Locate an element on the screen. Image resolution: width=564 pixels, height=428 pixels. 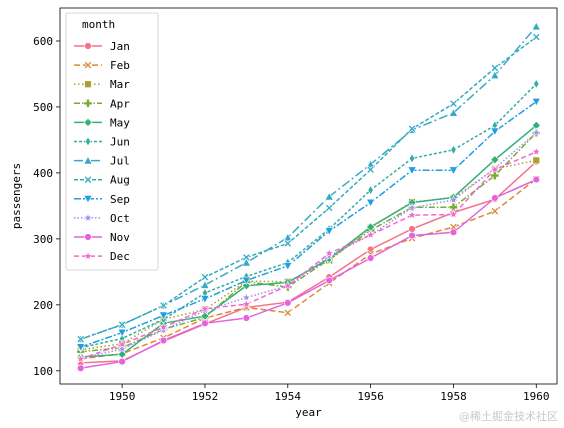
legend-label: Jun is located at coordinates (120, 142).